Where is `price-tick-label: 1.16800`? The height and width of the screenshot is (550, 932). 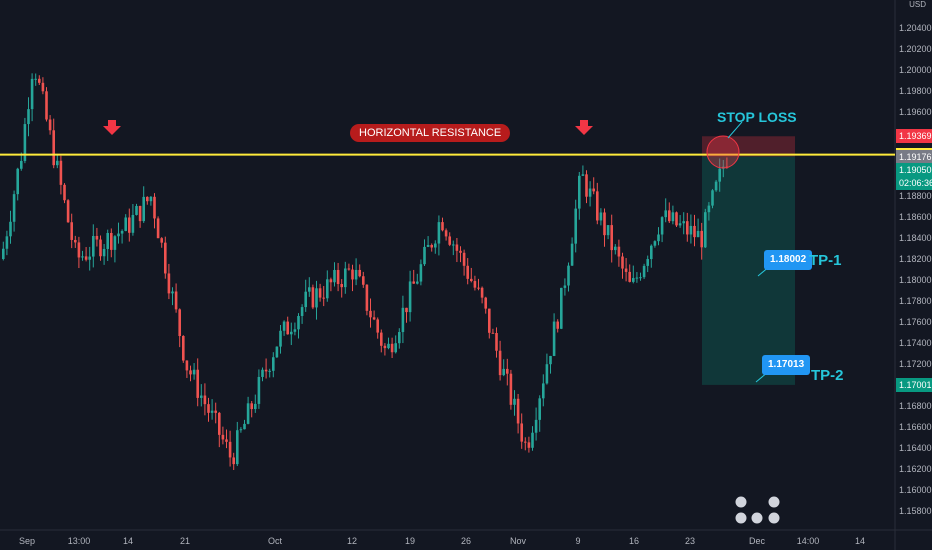 price-tick-label: 1.16800 is located at coordinates (915, 406).